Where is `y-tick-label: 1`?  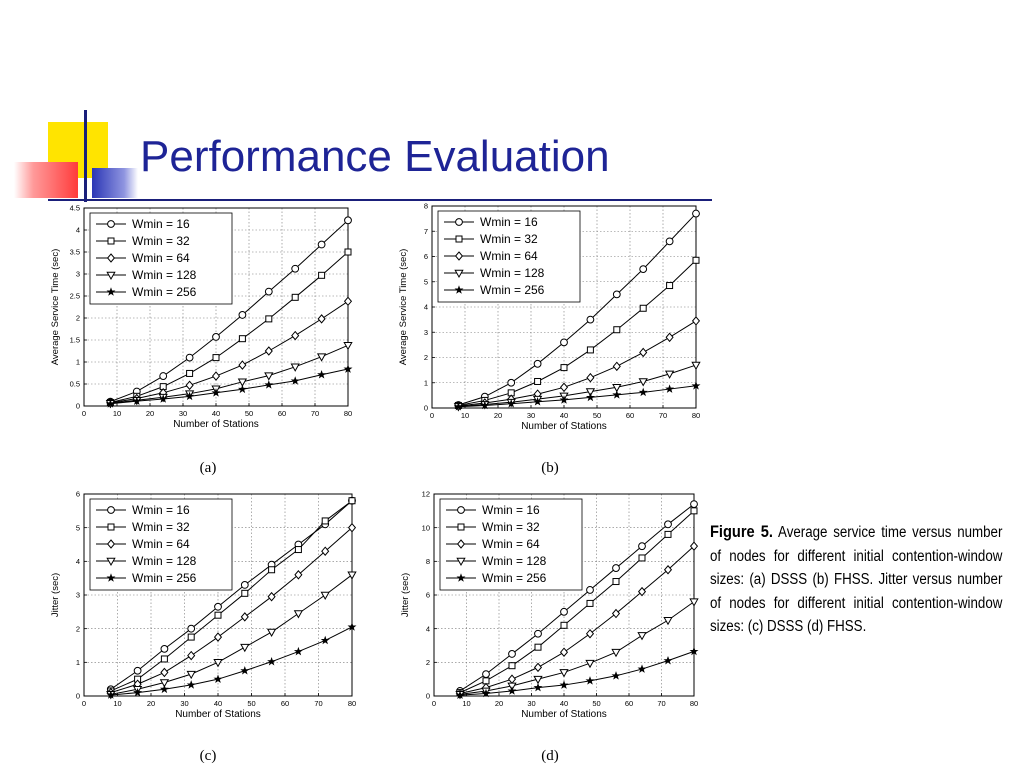
y-tick-label: 1 is located at coordinates (78, 662).